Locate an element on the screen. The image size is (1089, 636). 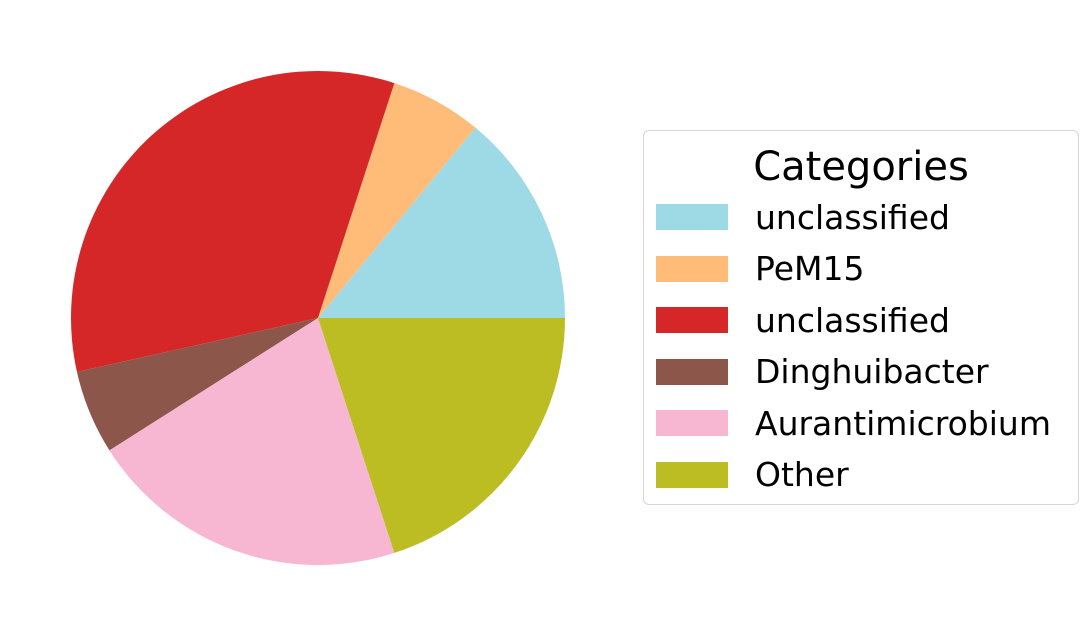
legend-label: Aurantimicrobium is located at coordinates (903, 423).